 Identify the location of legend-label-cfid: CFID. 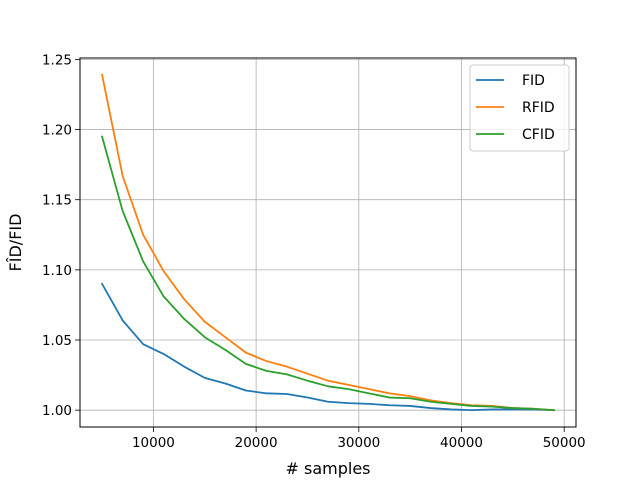
(538, 135).